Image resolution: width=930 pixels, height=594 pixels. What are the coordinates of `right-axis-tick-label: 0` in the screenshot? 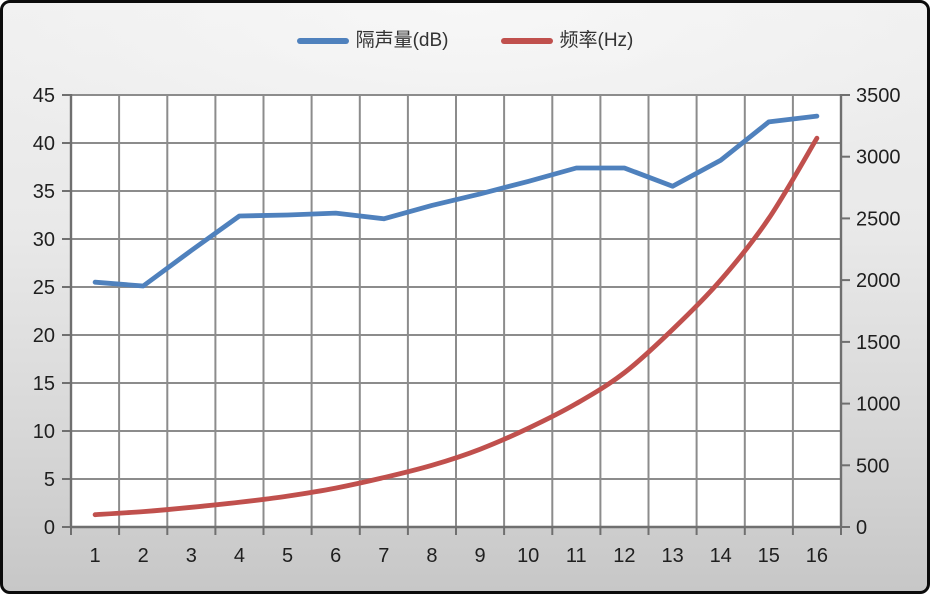 It's located at (861, 528).